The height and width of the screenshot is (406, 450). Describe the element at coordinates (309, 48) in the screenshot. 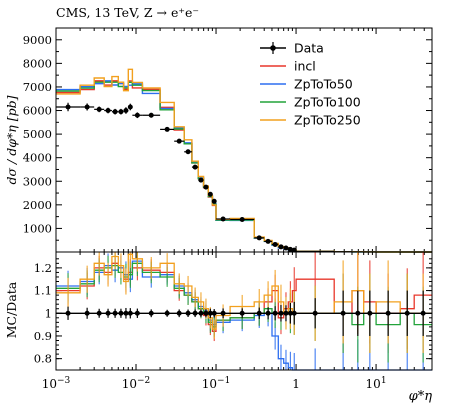

I see `legend-label: Data` at that location.